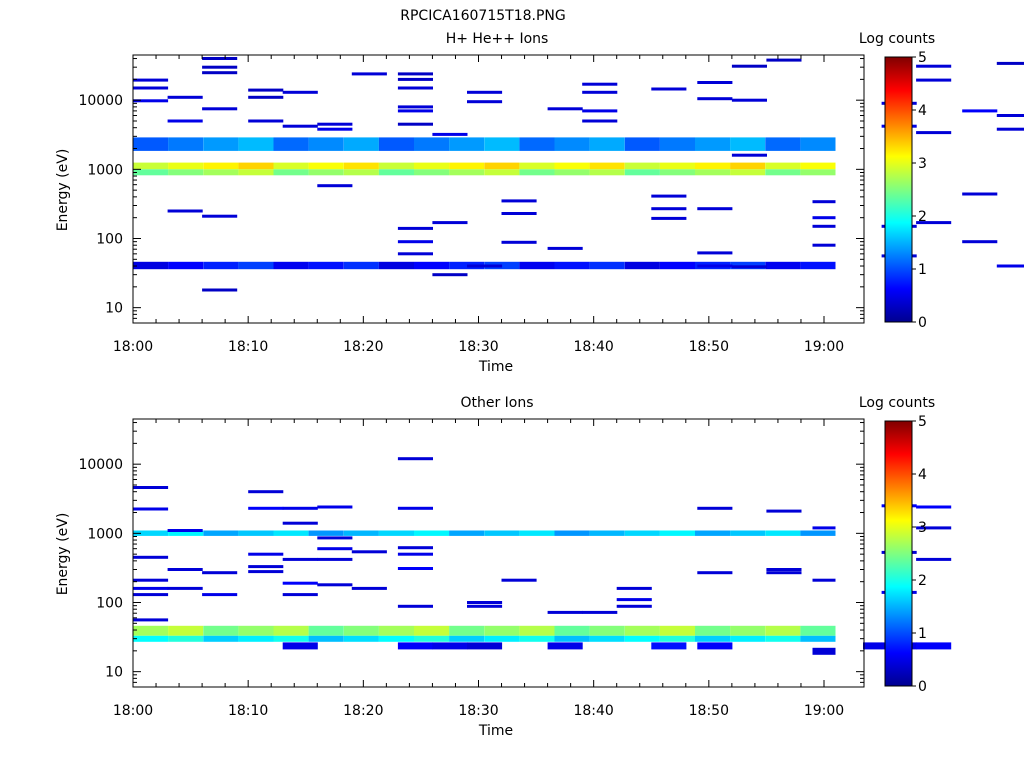  Describe the element at coordinates (922, 58) in the screenshot. I see `colorbar-tick-label: 5` at that location.